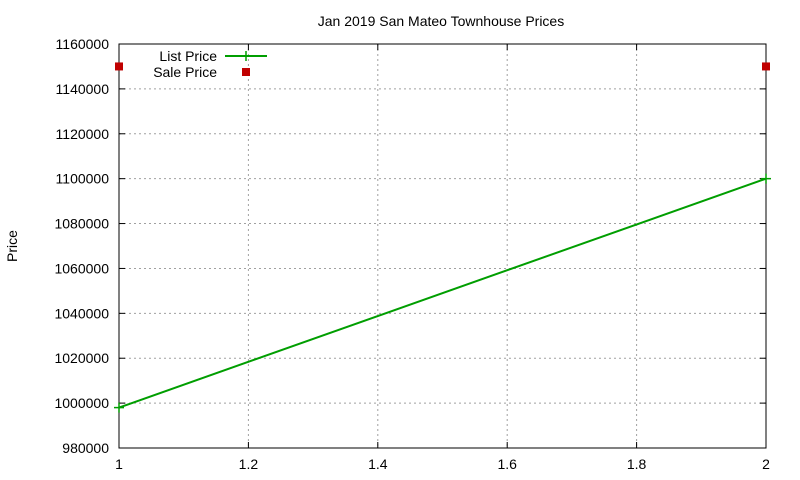  What do you see at coordinates (185, 72) in the screenshot?
I see `legend-label: Sale Price` at bounding box center [185, 72].